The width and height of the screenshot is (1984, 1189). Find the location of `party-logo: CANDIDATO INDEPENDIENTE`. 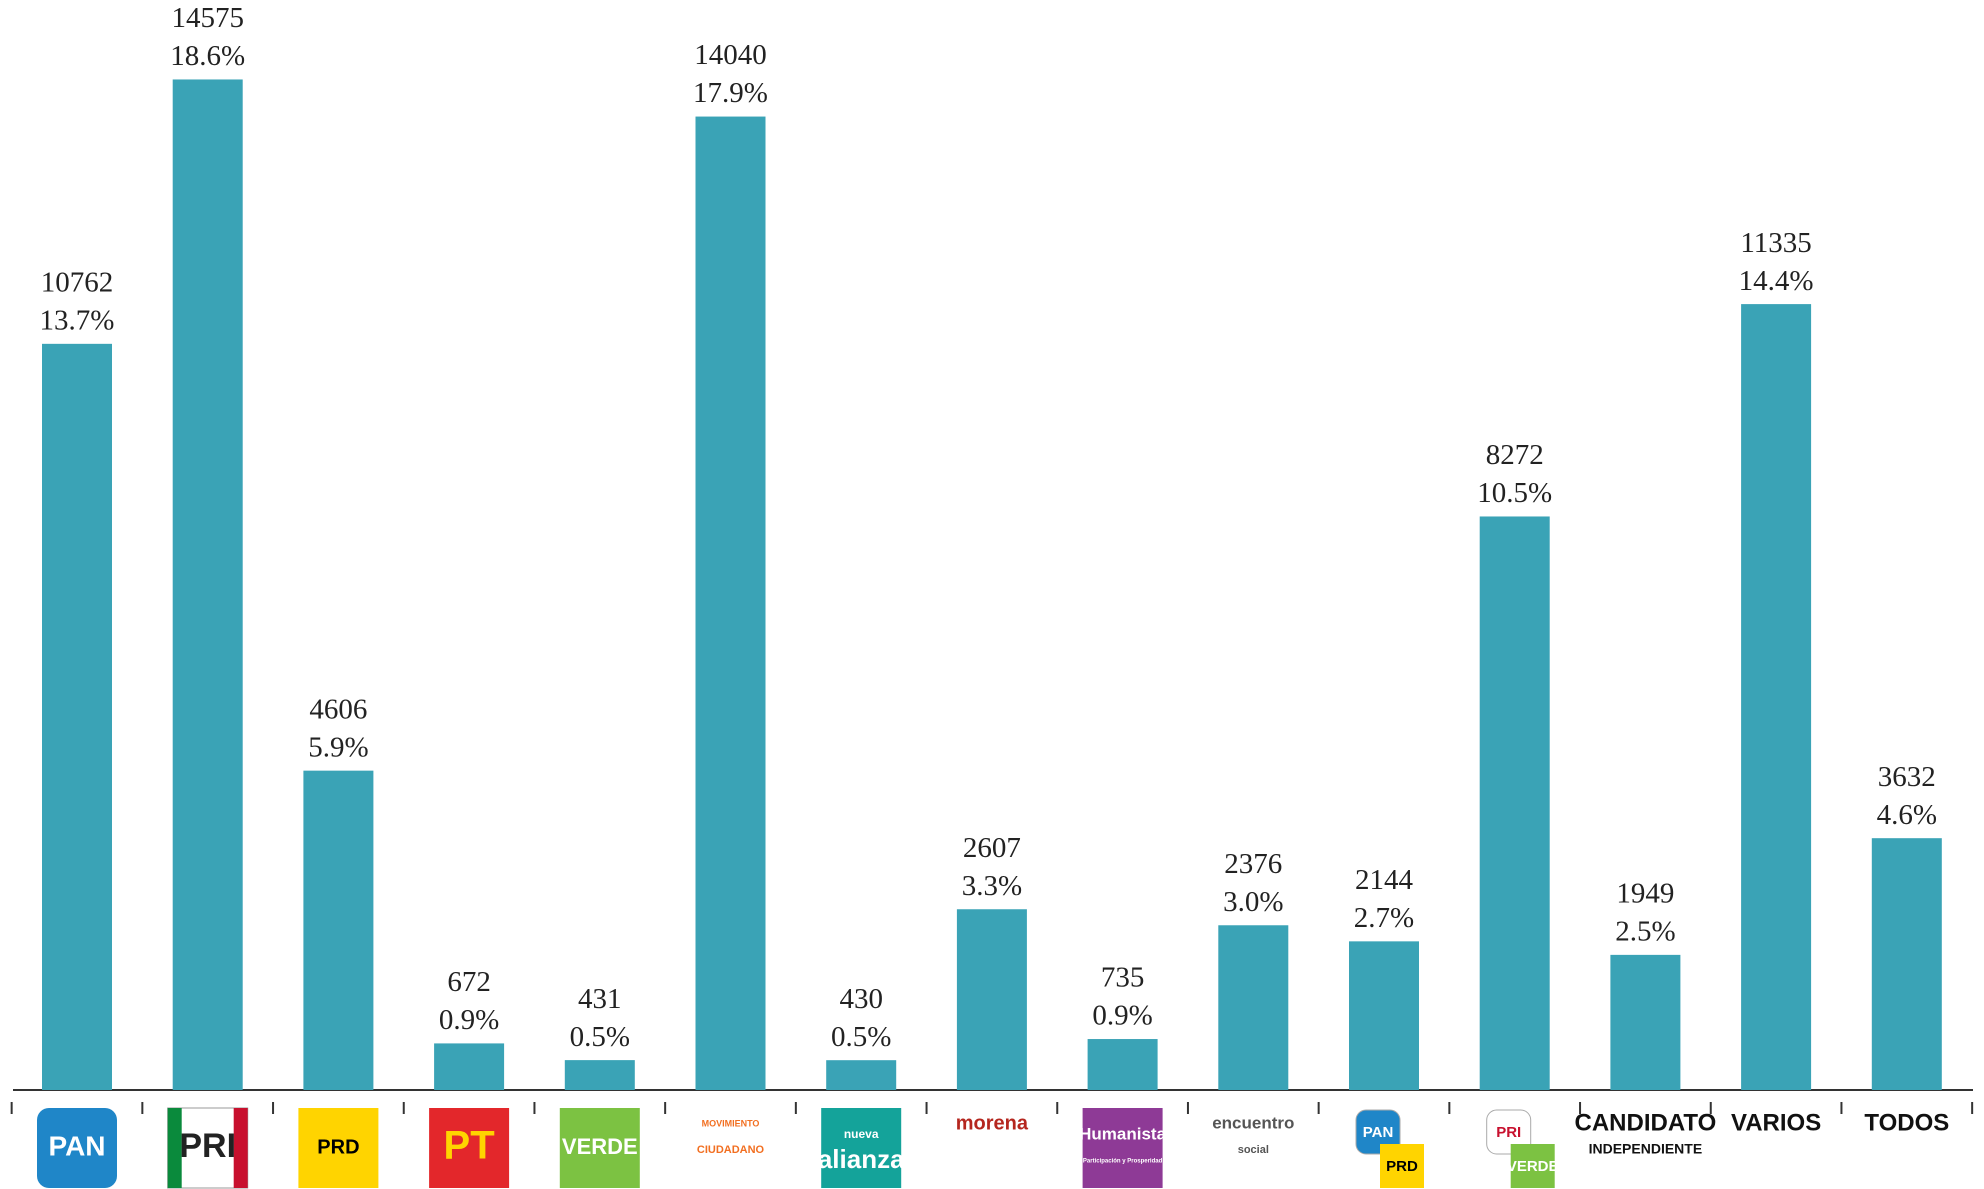

party-logo: CANDIDATO INDEPENDIENTE is located at coordinates (1646, 1132).